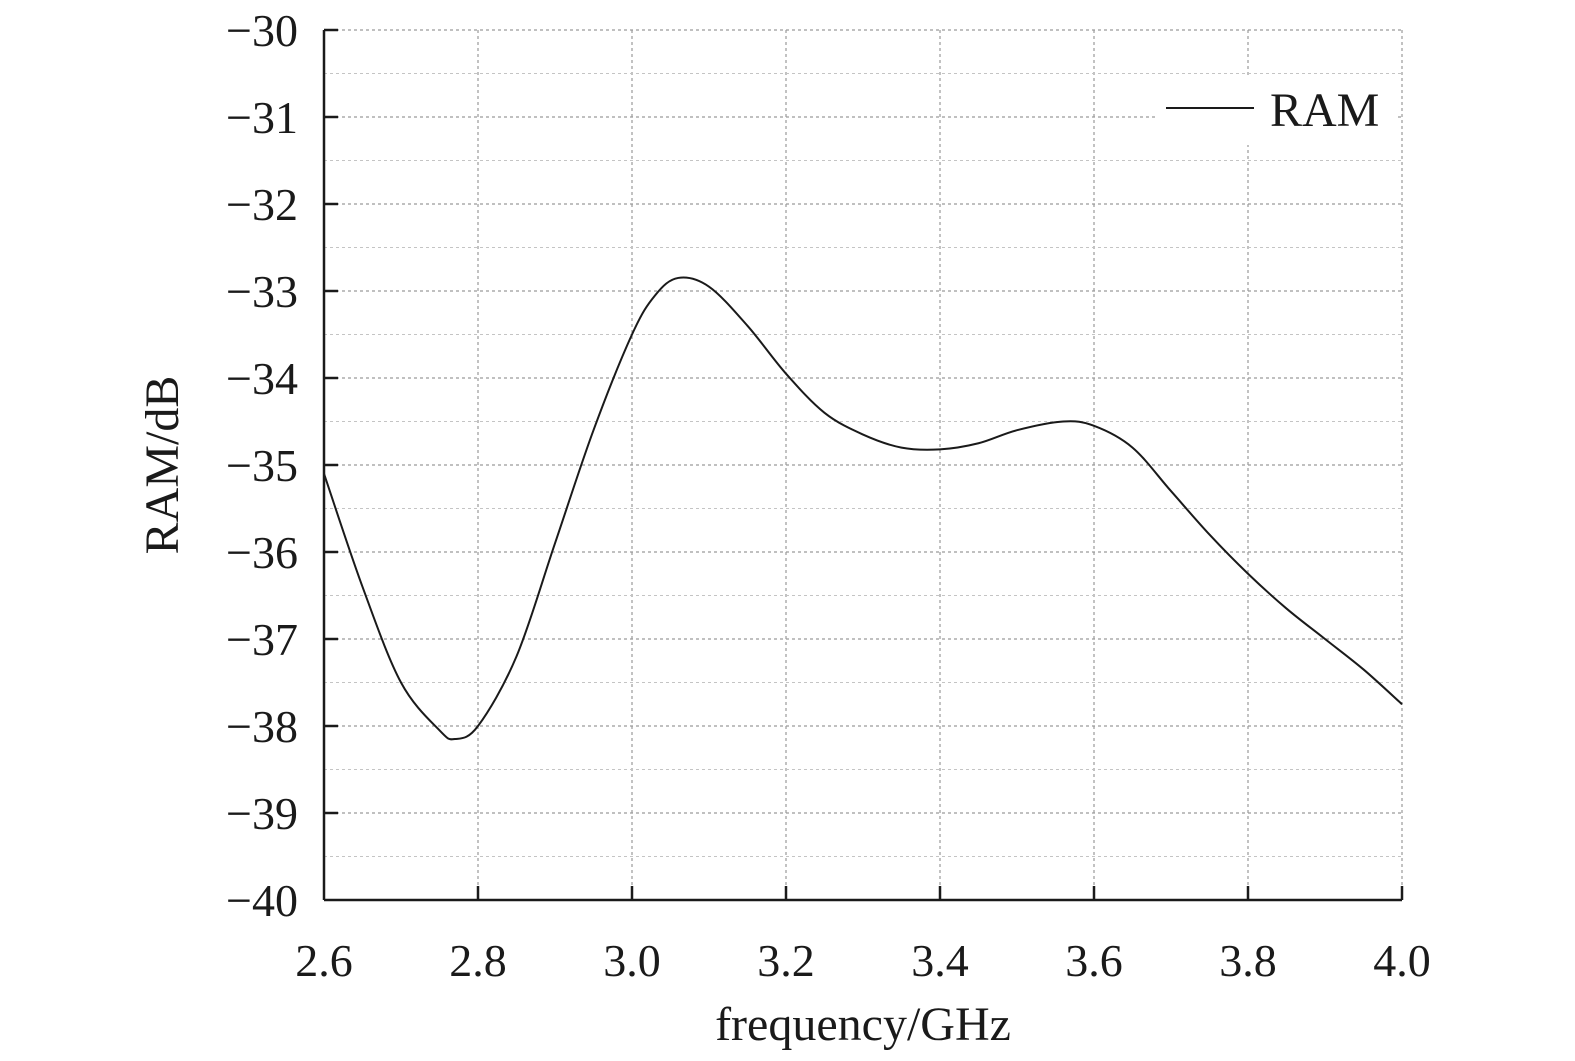  What do you see at coordinates (162, 465) in the screenshot?
I see `y-axis-title: RAM/dB` at bounding box center [162, 465].